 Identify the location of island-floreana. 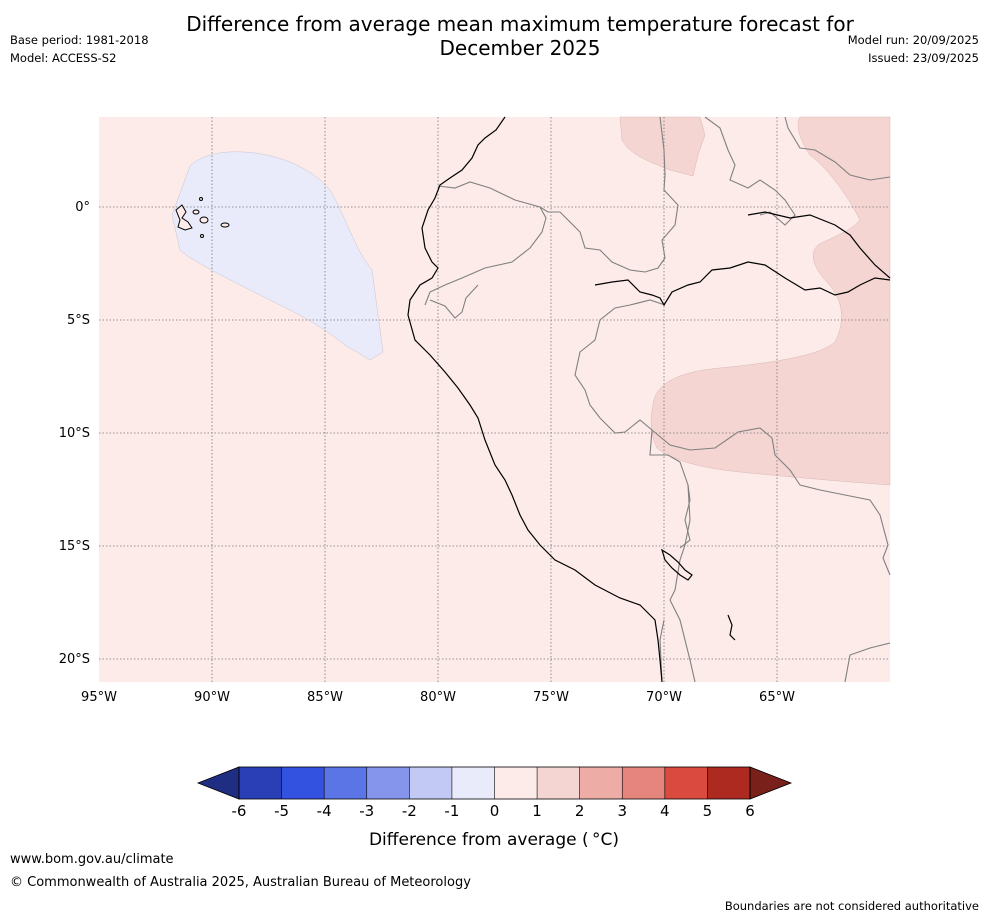
(202, 236).